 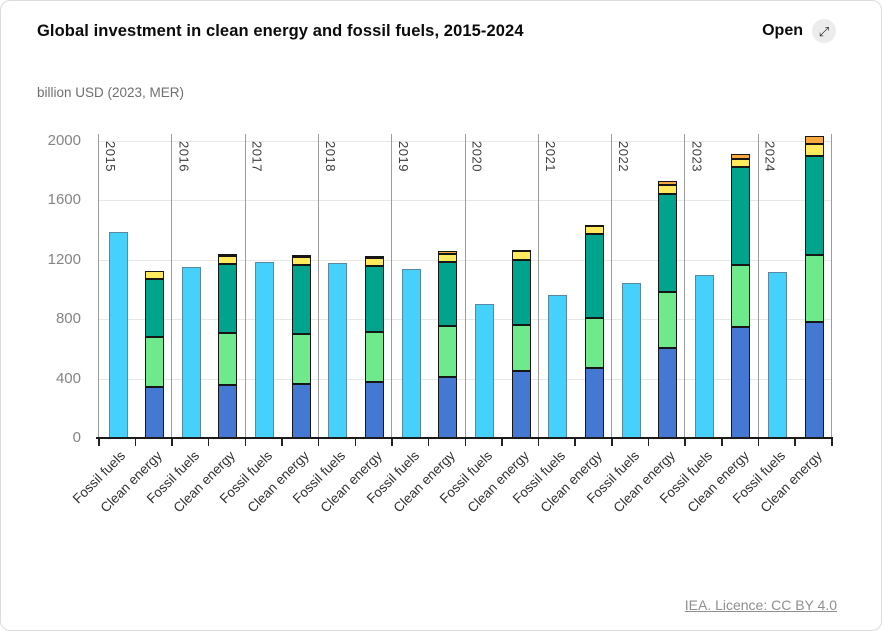 I want to click on bar-clean-energy-2018-segment-5-orange, so click(x=374, y=257).